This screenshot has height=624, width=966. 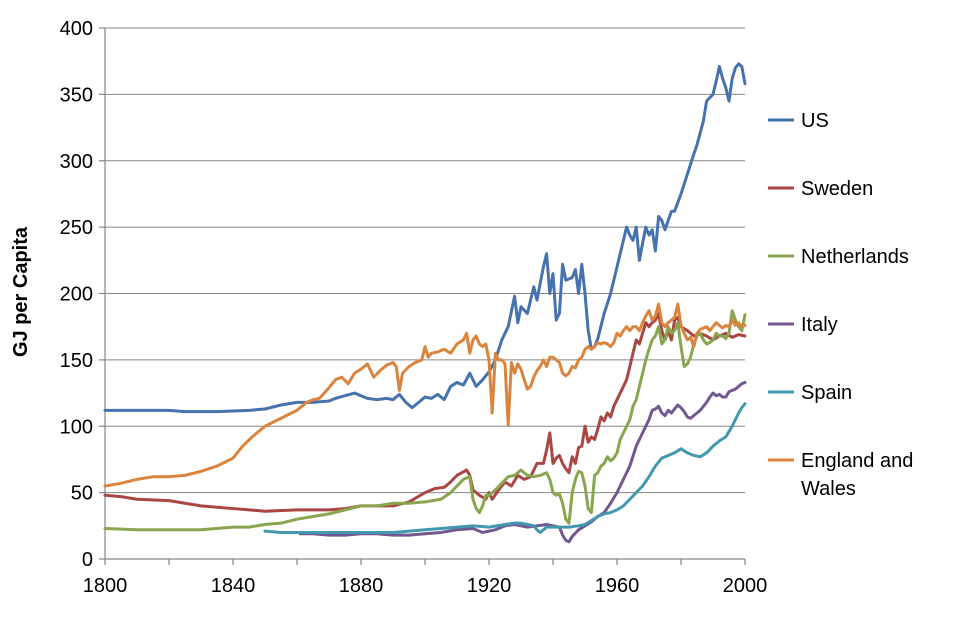 I want to click on y-tick-label: 100, so click(x=76, y=427).